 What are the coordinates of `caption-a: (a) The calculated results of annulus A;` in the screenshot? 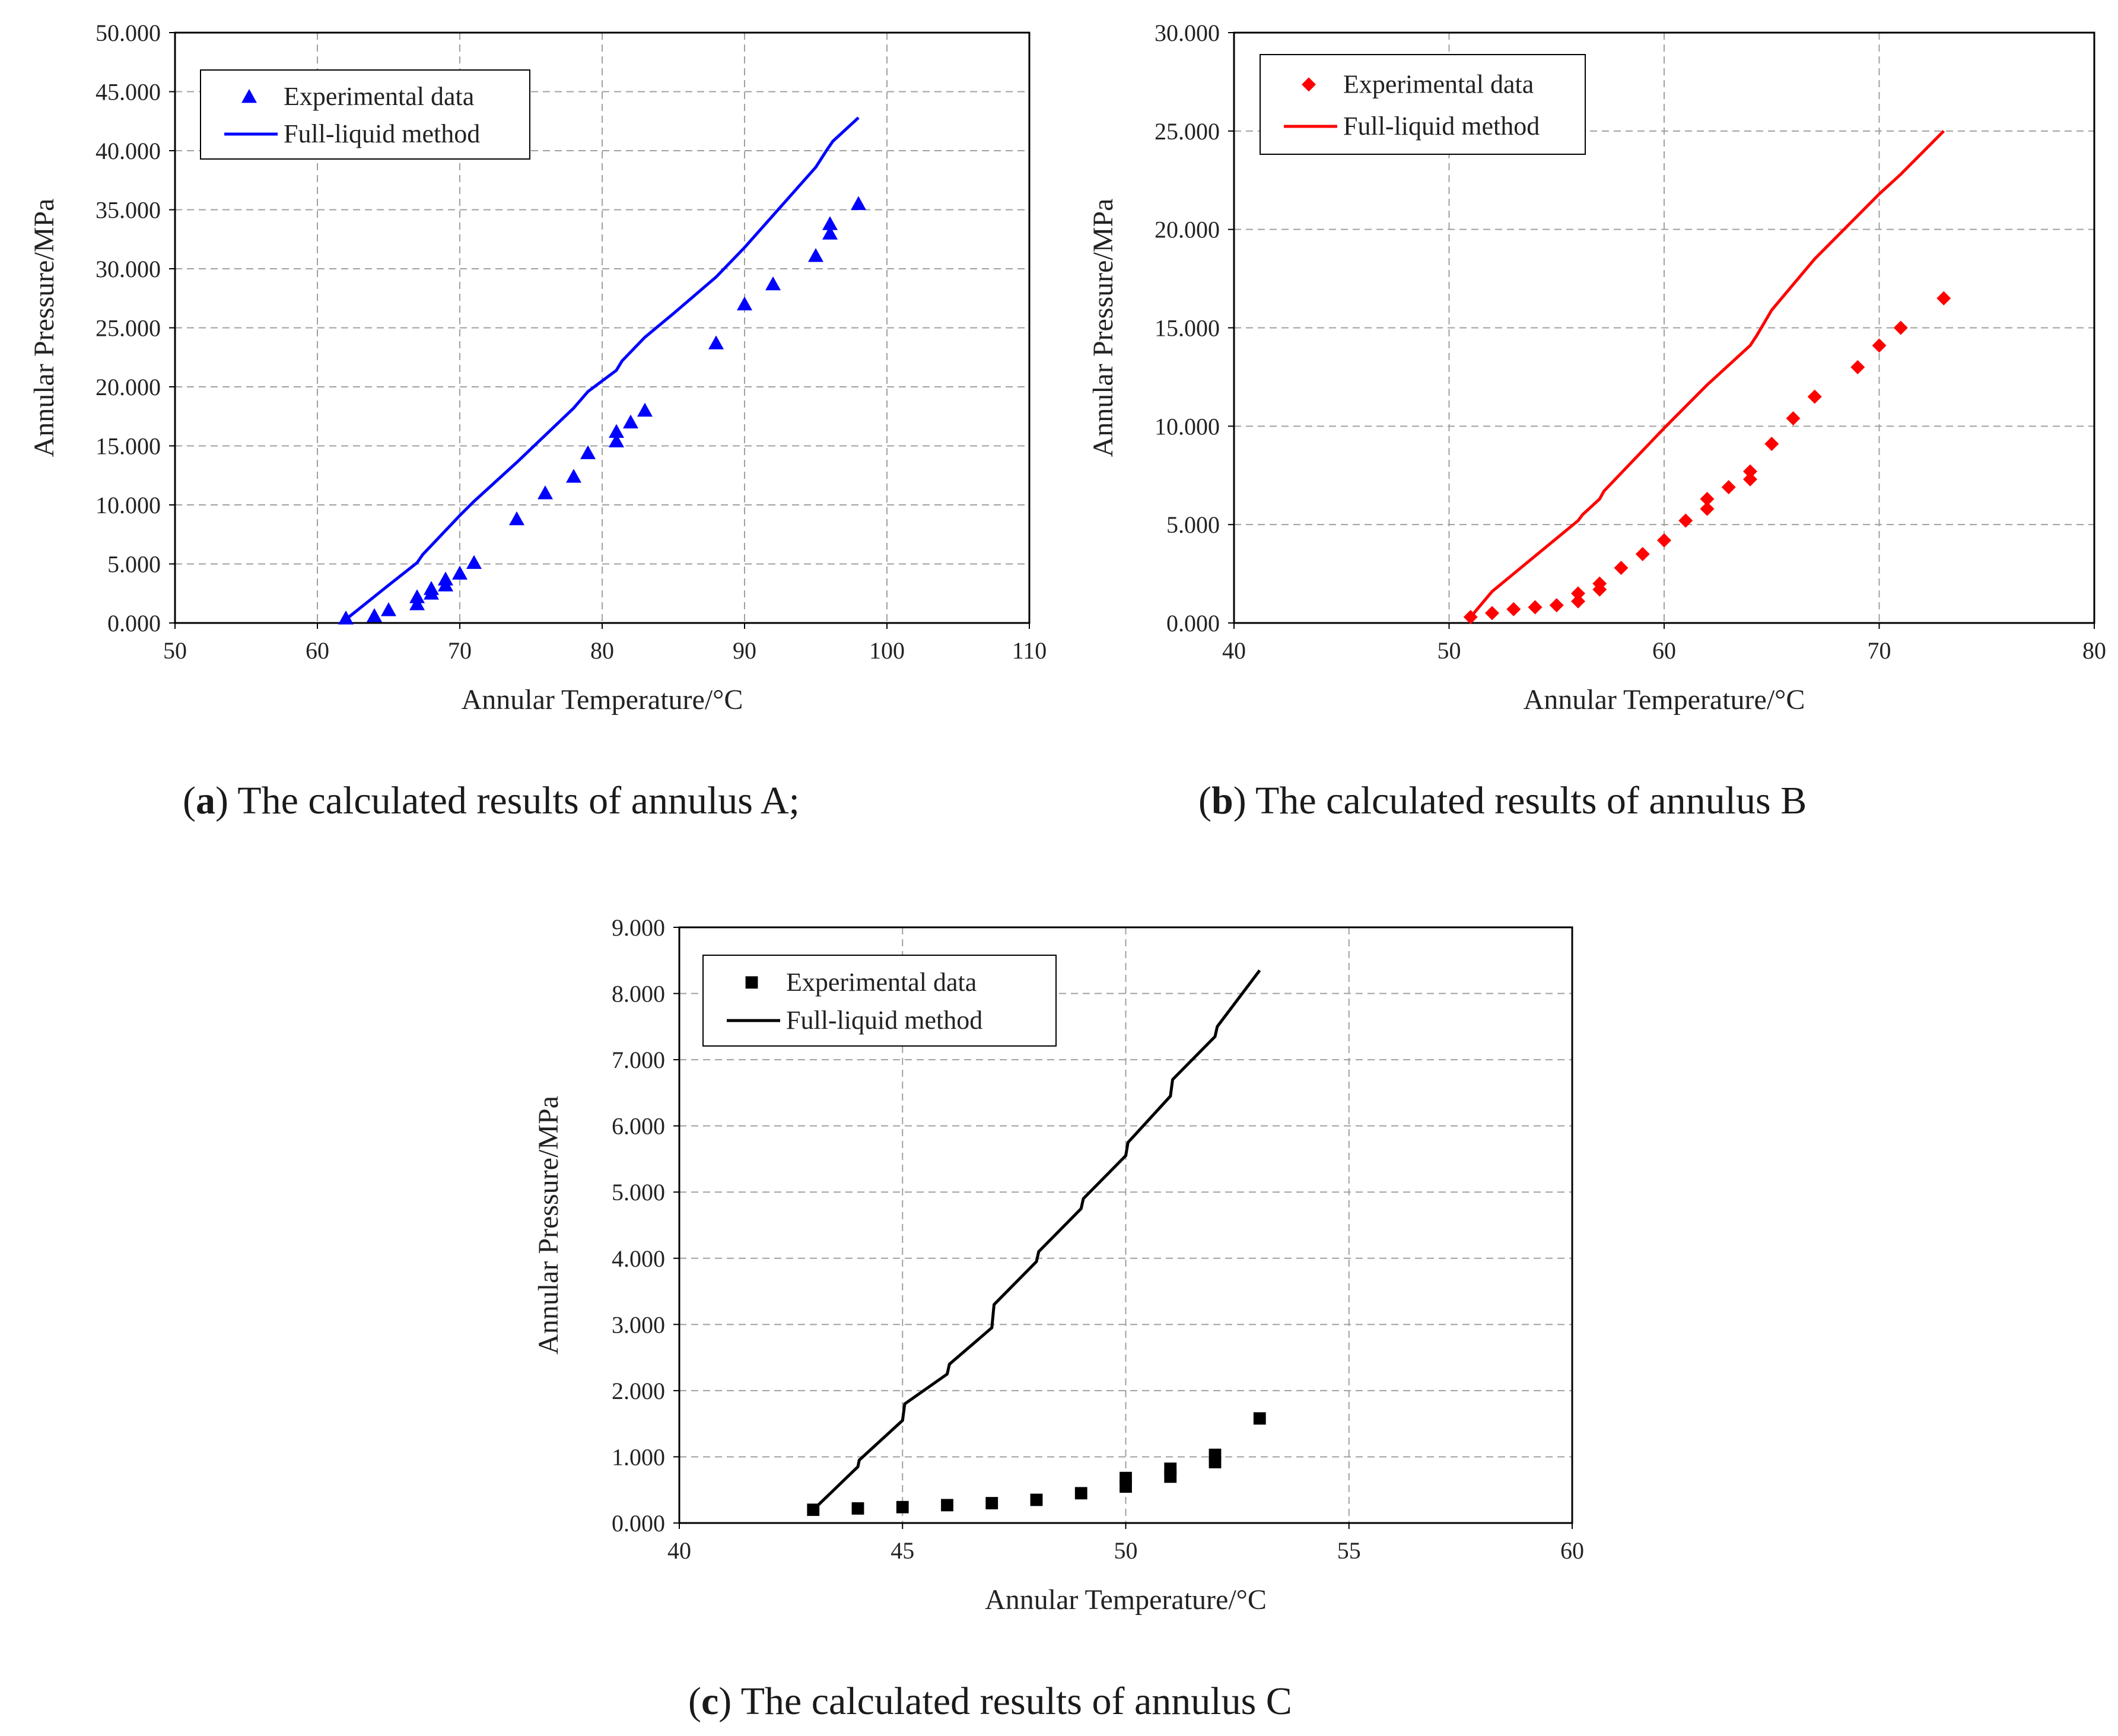 It's located at (491, 801).